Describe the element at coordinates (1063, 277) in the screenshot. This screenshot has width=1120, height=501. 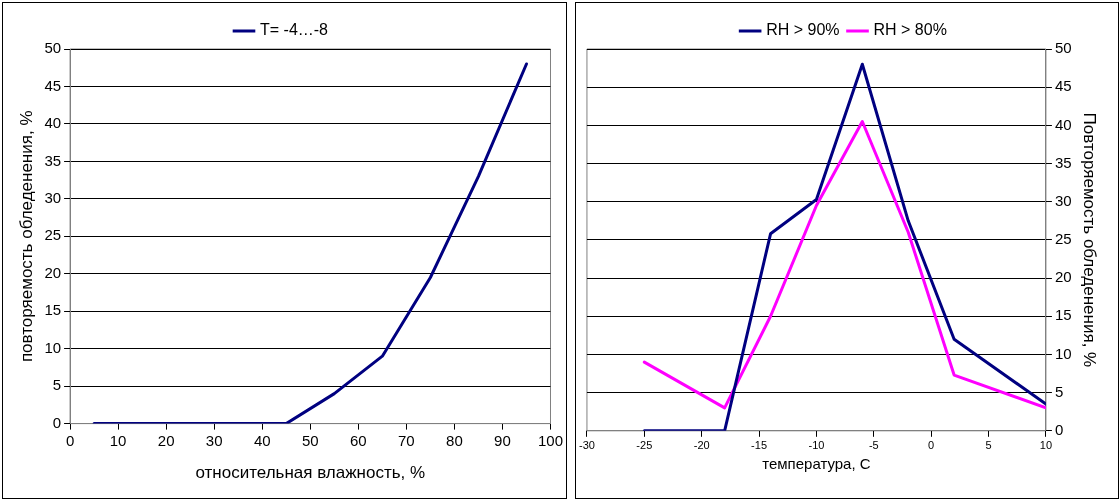
I see `y2-tick-label: 20` at that location.